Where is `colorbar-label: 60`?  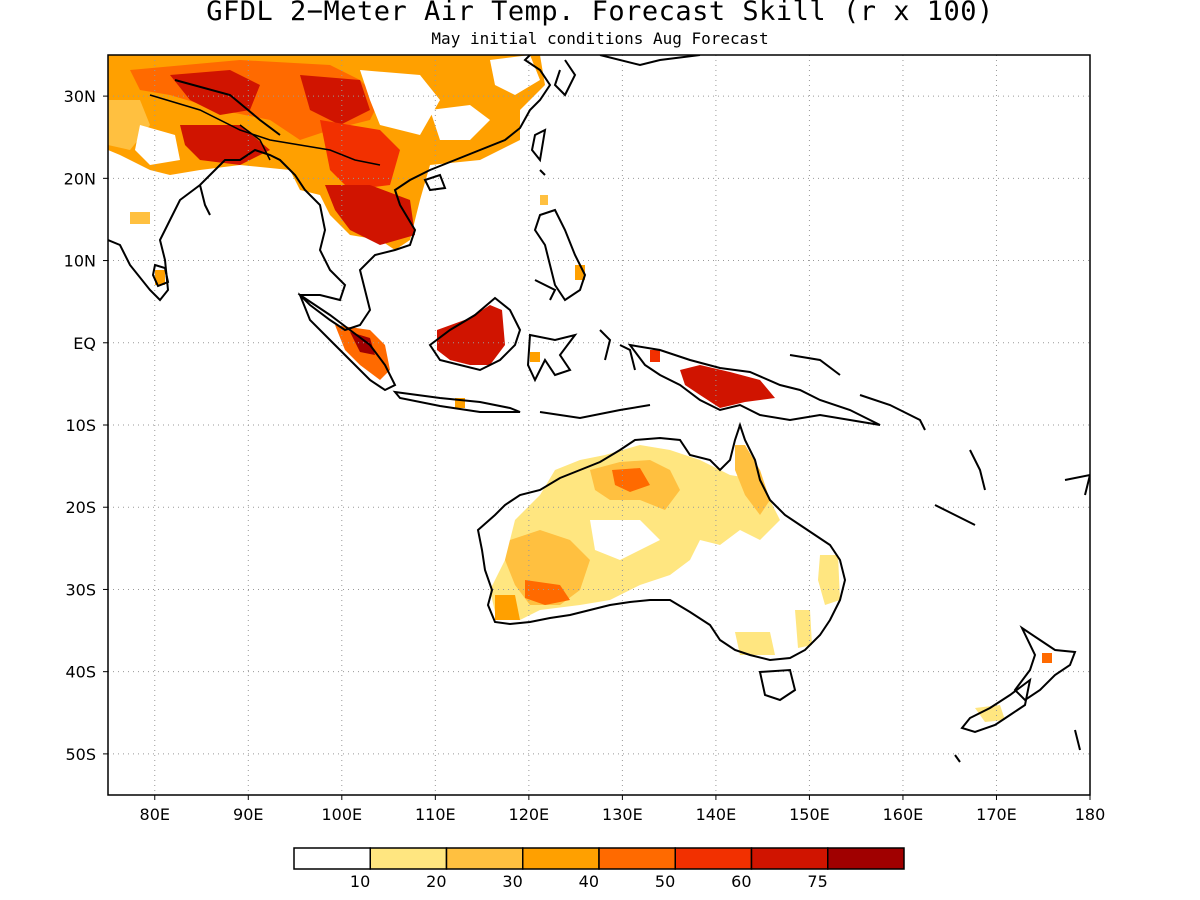
colorbar-label: 60 is located at coordinates (741, 881).